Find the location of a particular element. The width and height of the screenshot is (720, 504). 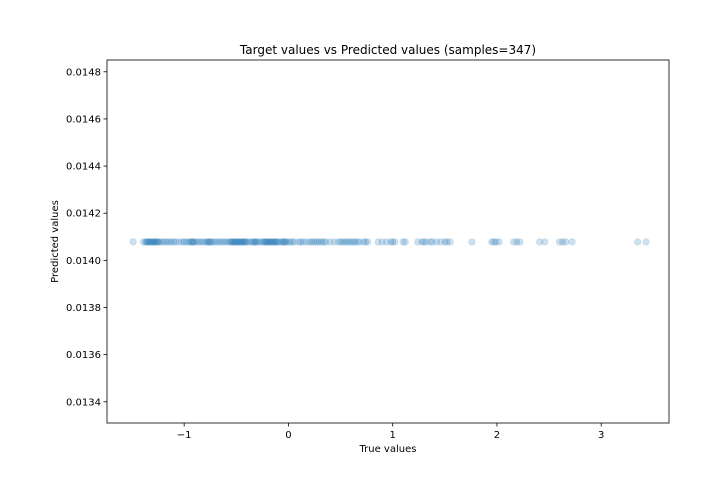

x-tick-label: −1 is located at coordinates (184, 435).